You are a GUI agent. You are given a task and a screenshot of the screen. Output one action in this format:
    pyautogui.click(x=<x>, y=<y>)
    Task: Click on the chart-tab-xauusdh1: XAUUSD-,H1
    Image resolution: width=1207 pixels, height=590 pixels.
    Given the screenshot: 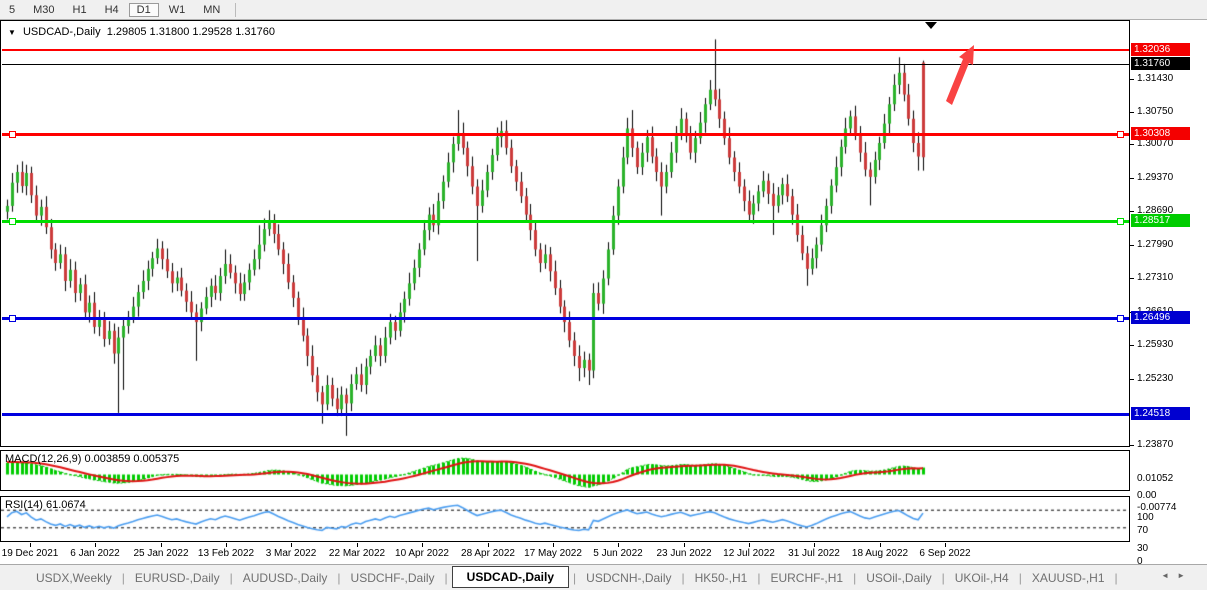 What is the action you would take?
    pyautogui.click(x=1068, y=577)
    